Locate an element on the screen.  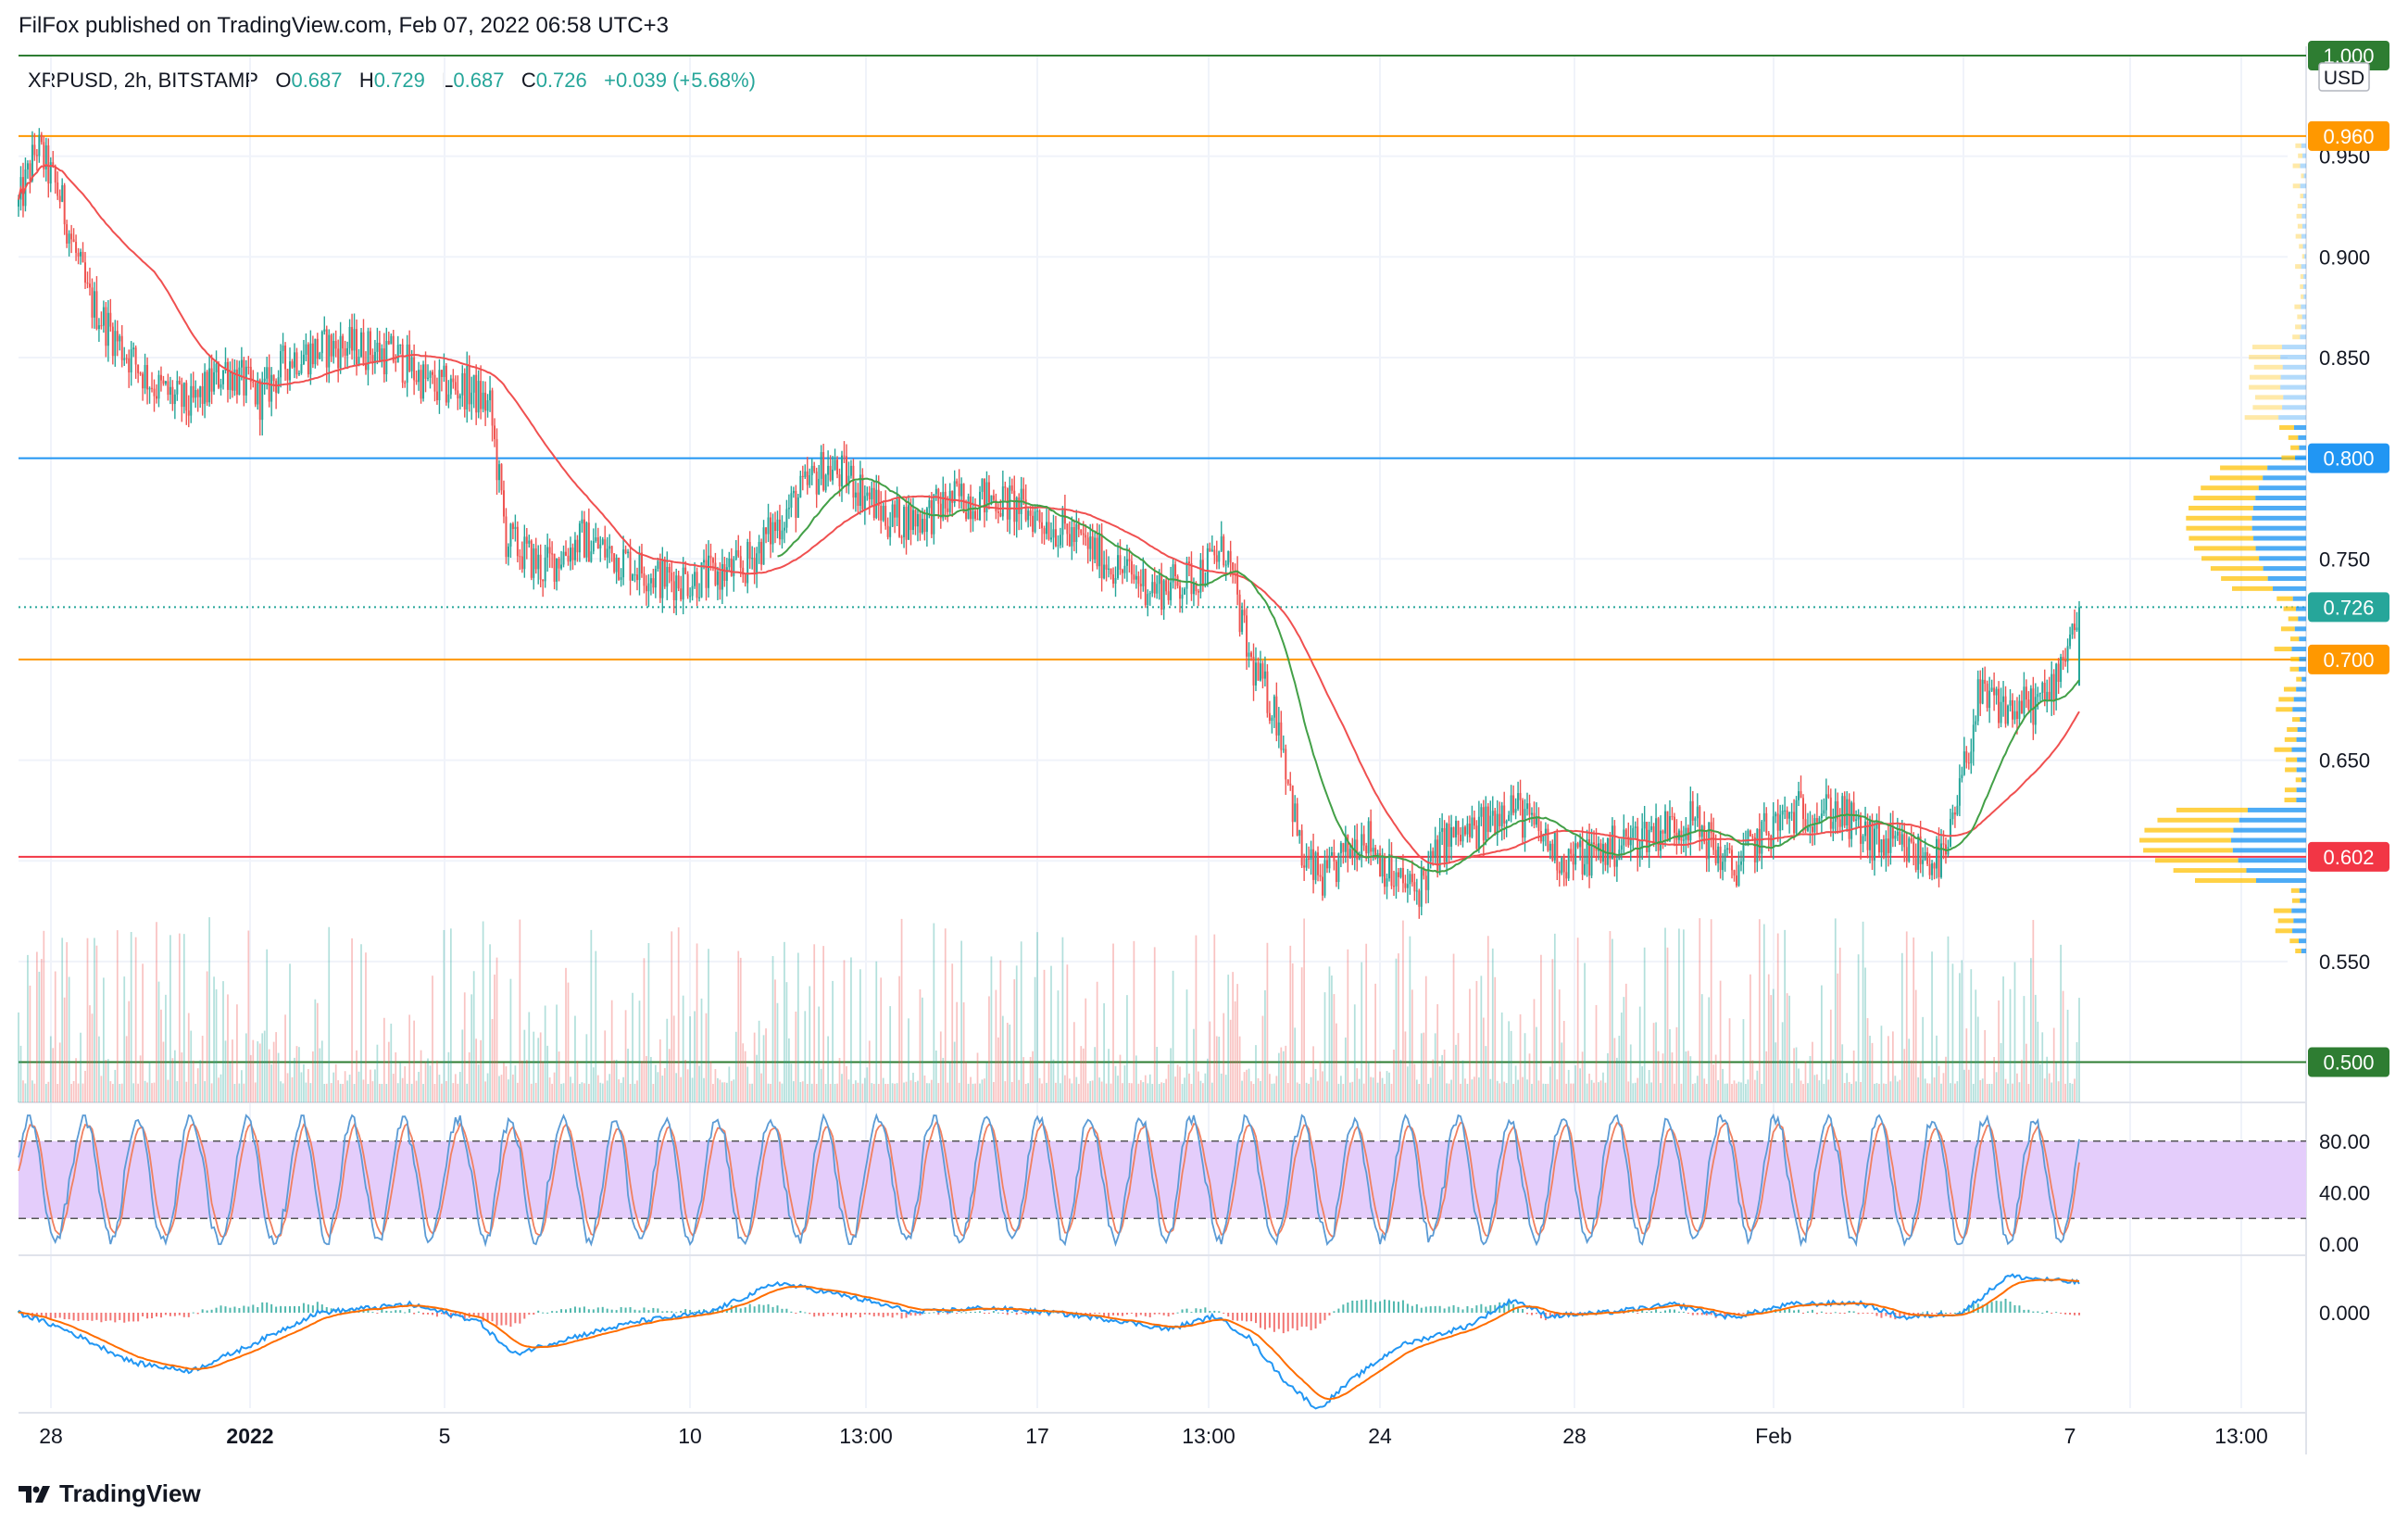
tradingview-logo: TradingView is located at coordinates (110, 1493).